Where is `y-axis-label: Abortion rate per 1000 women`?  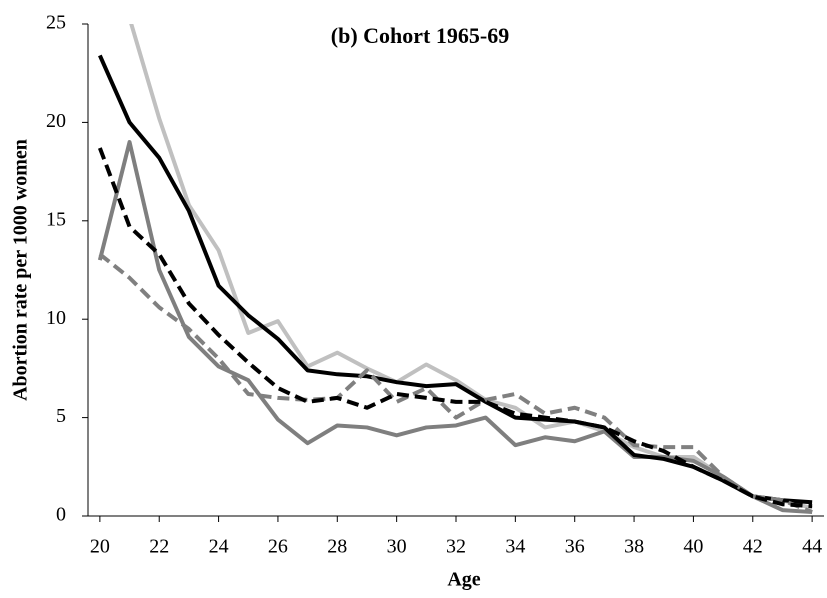 y-axis-label: Abortion rate per 1000 women is located at coordinates (21, 270).